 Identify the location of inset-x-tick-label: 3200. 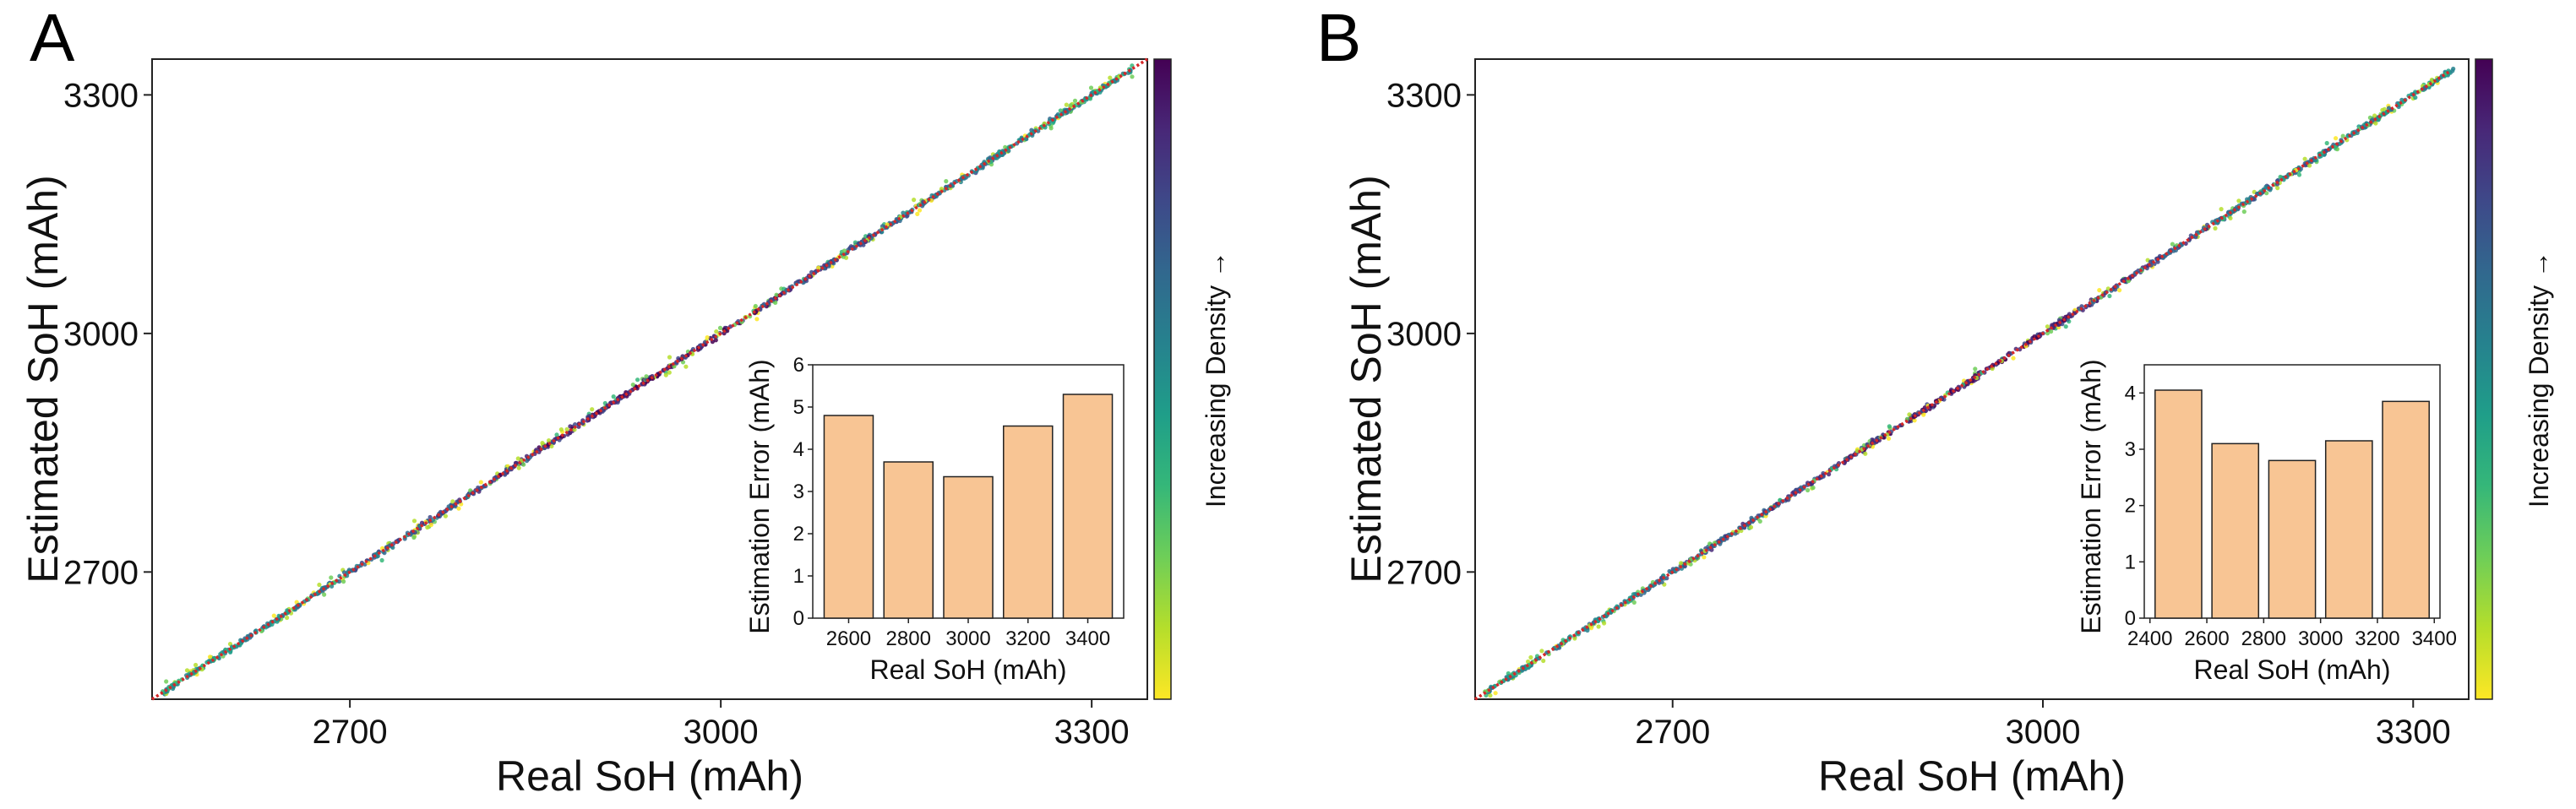
(1027, 639).